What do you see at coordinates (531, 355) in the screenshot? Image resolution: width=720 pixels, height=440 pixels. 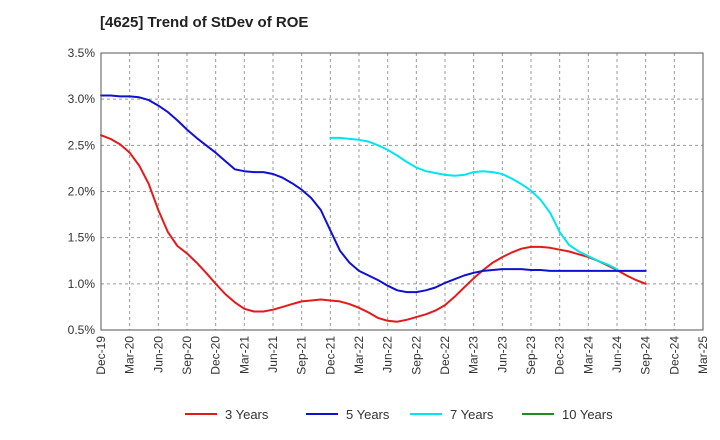 I see `x-tick-label: Sep-23` at bounding box center [531, 355].